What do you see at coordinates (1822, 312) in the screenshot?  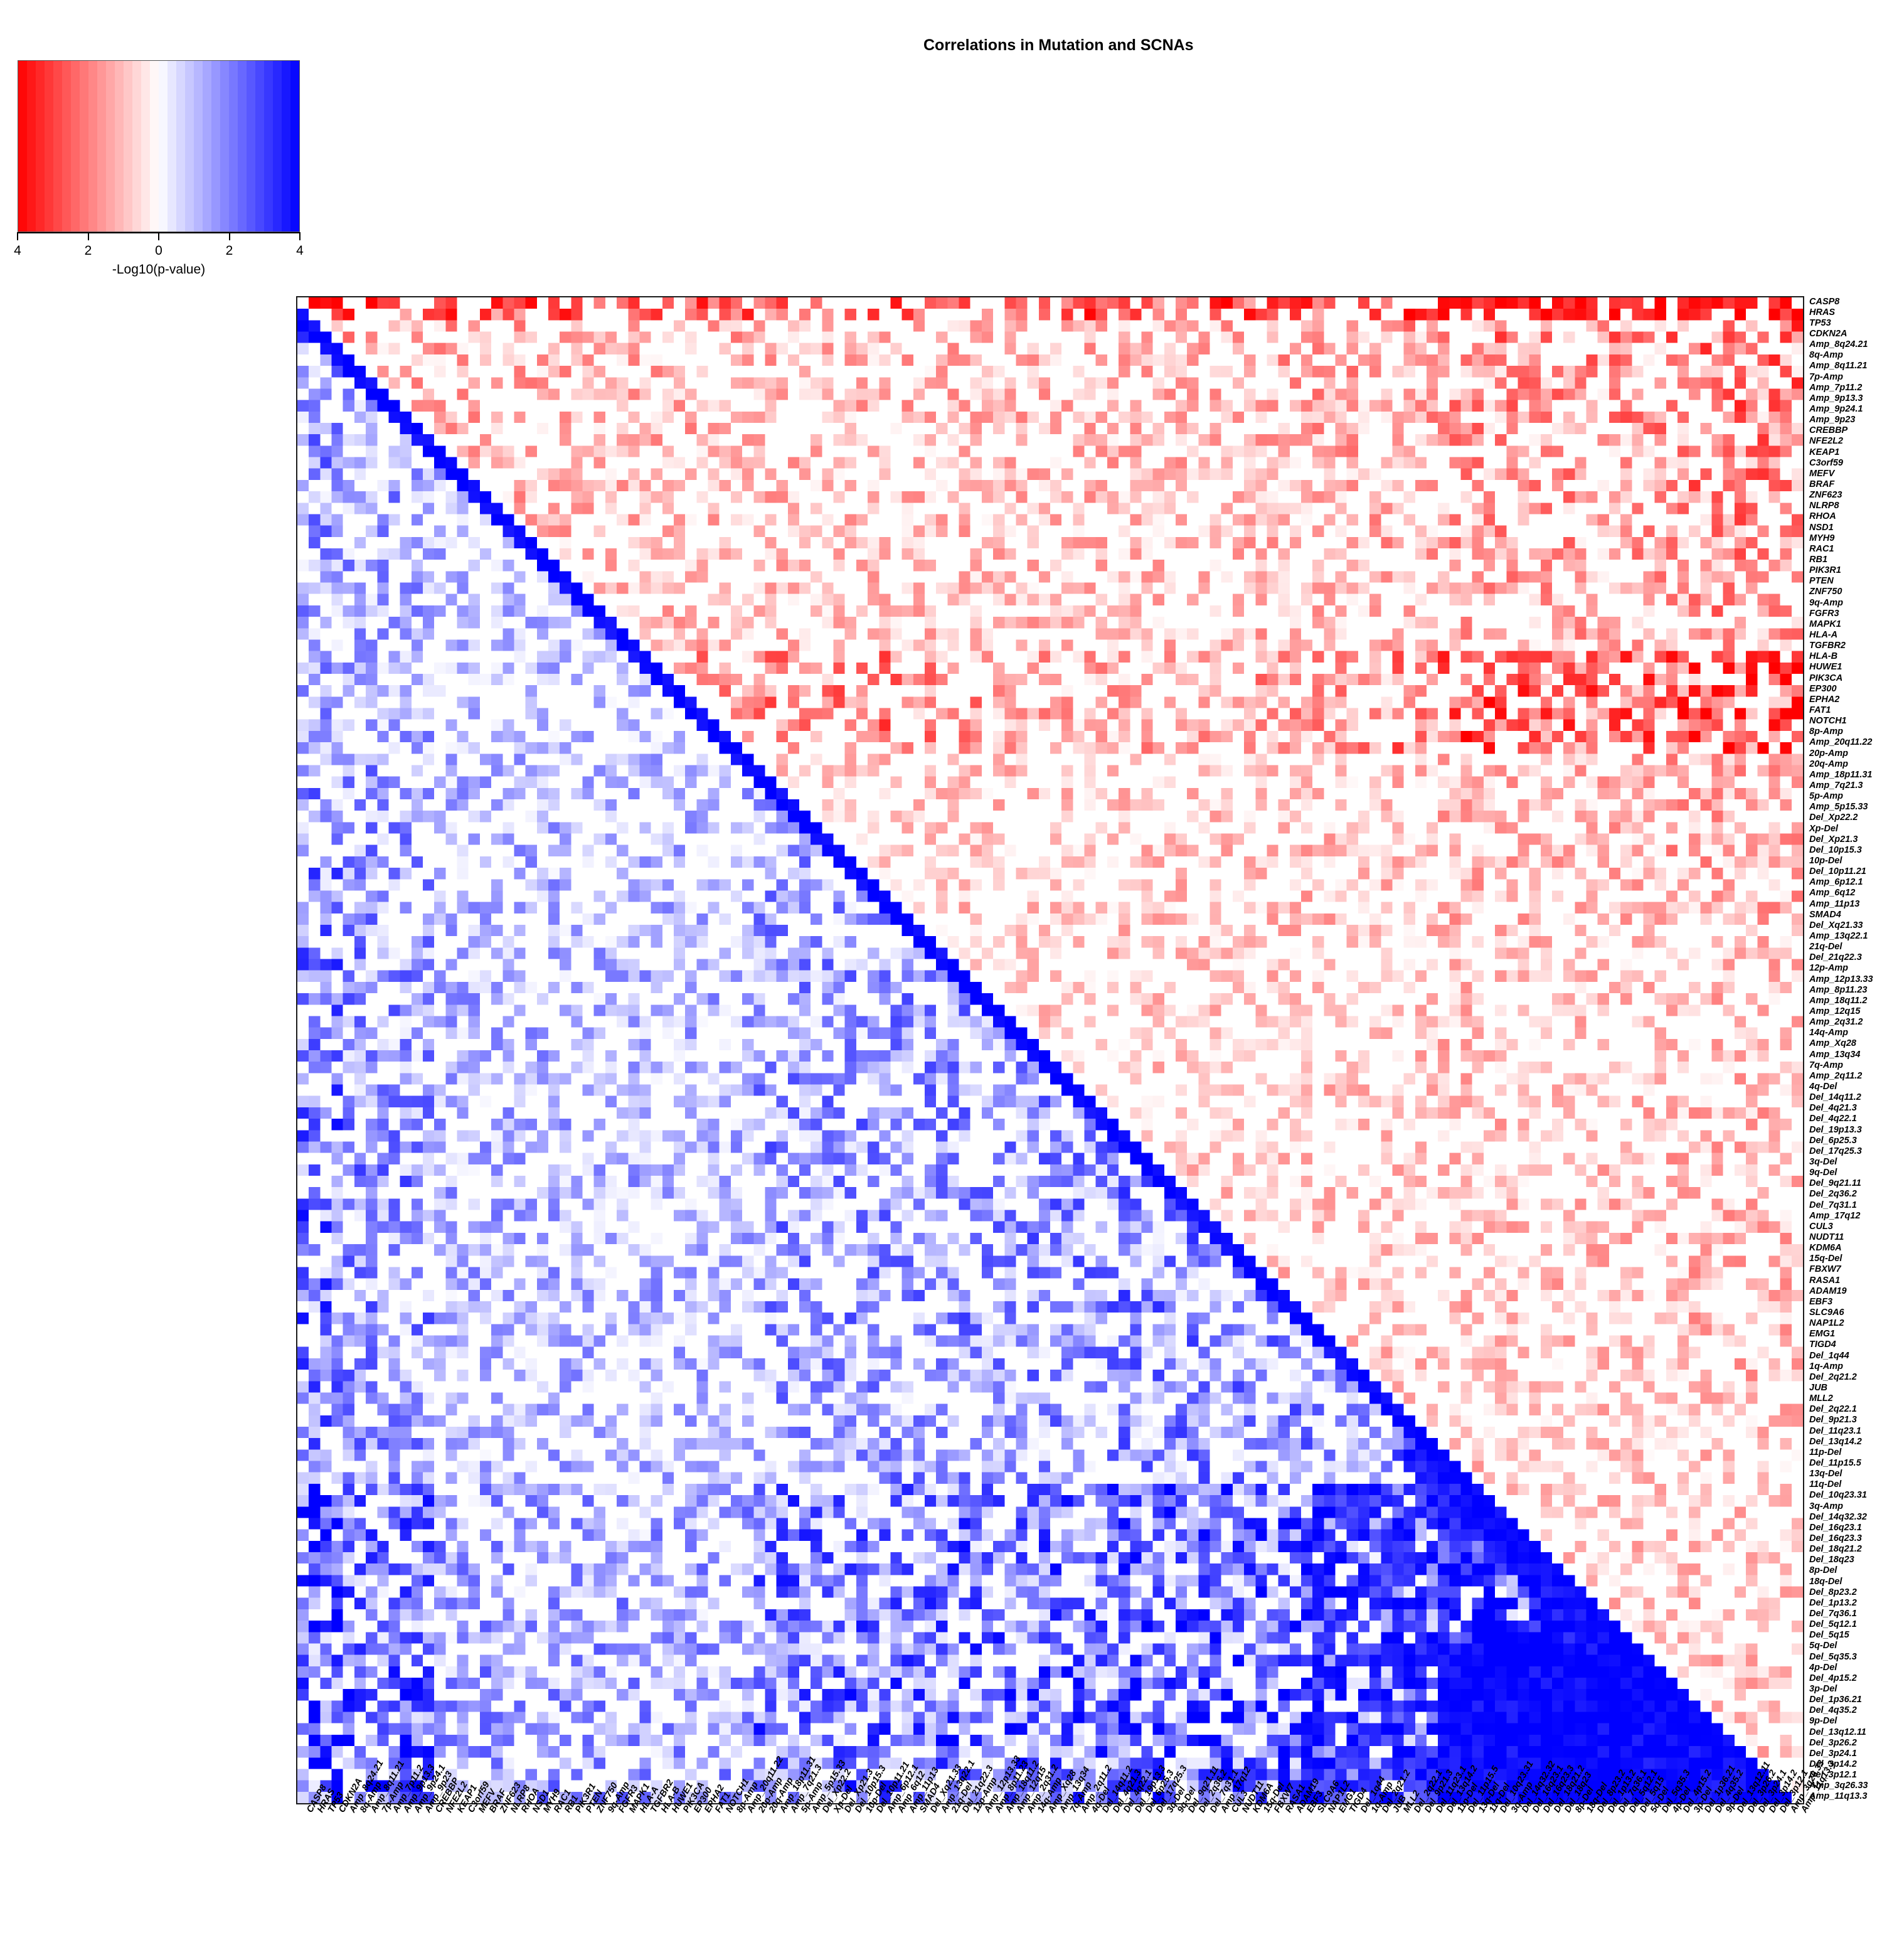 I see `row-label: HRAS` at bounding box center [1822, 312].